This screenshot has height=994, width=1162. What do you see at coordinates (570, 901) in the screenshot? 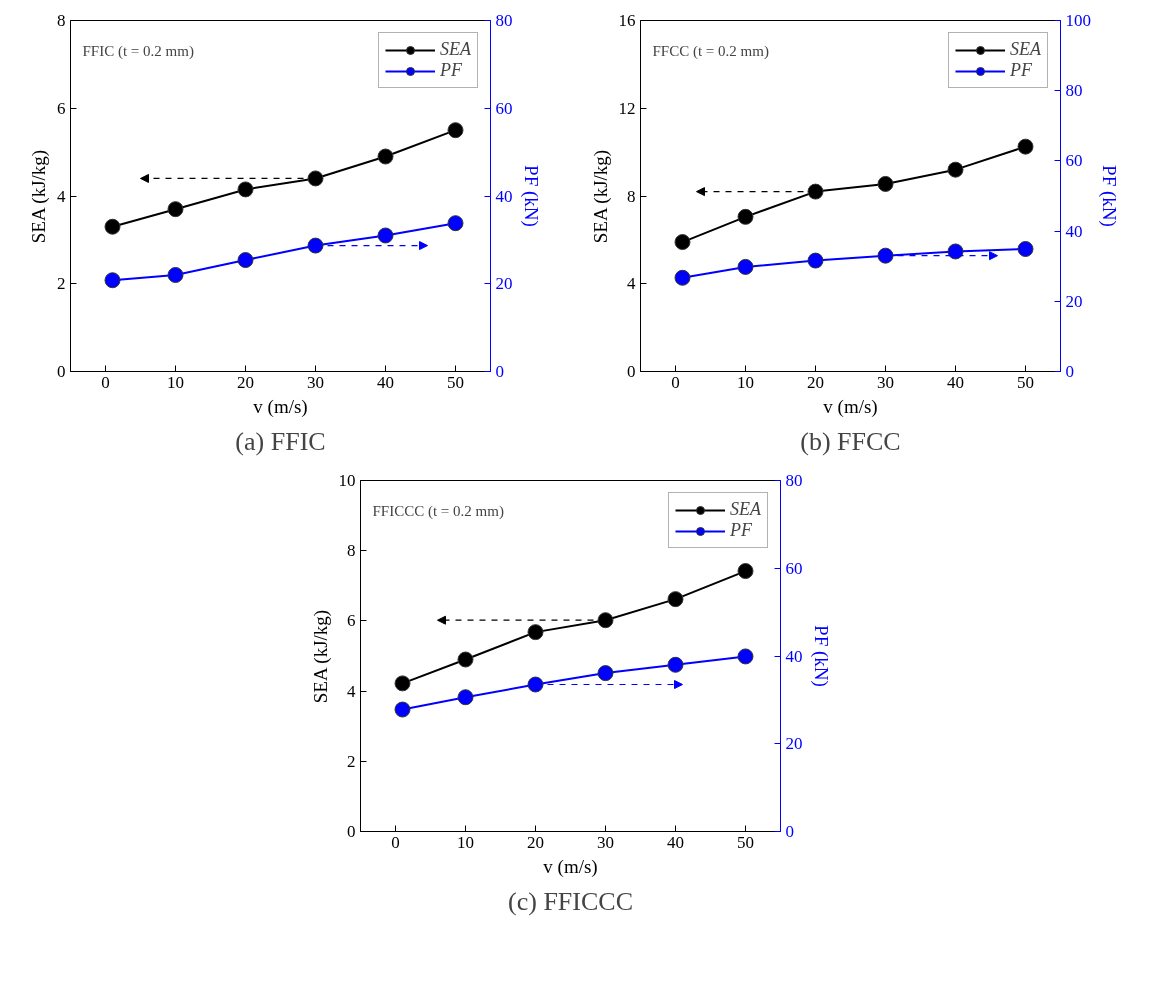
I see `text: (c) FFICCC` at bounding box center [570, 901].